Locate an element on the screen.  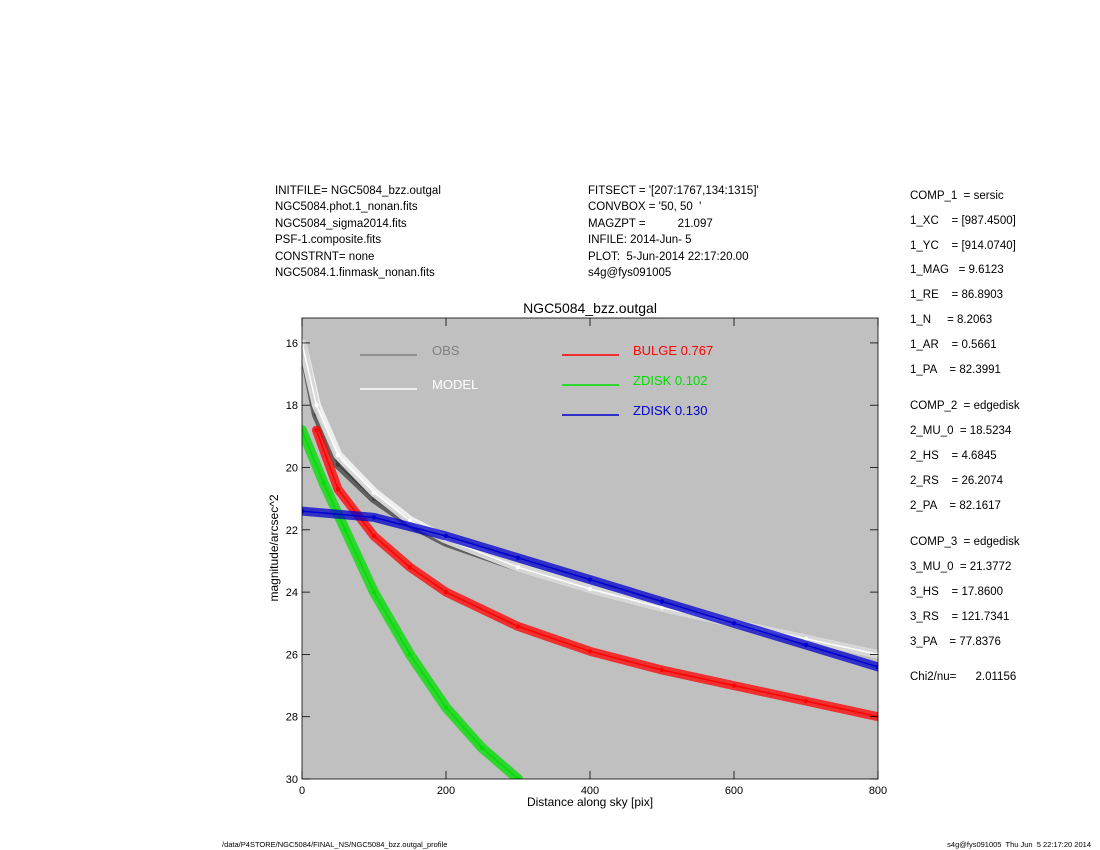
footer-right: s4g@fys091005 Thu Jun 5 22:17:20 2014 is located at coordinates (1019, 844).